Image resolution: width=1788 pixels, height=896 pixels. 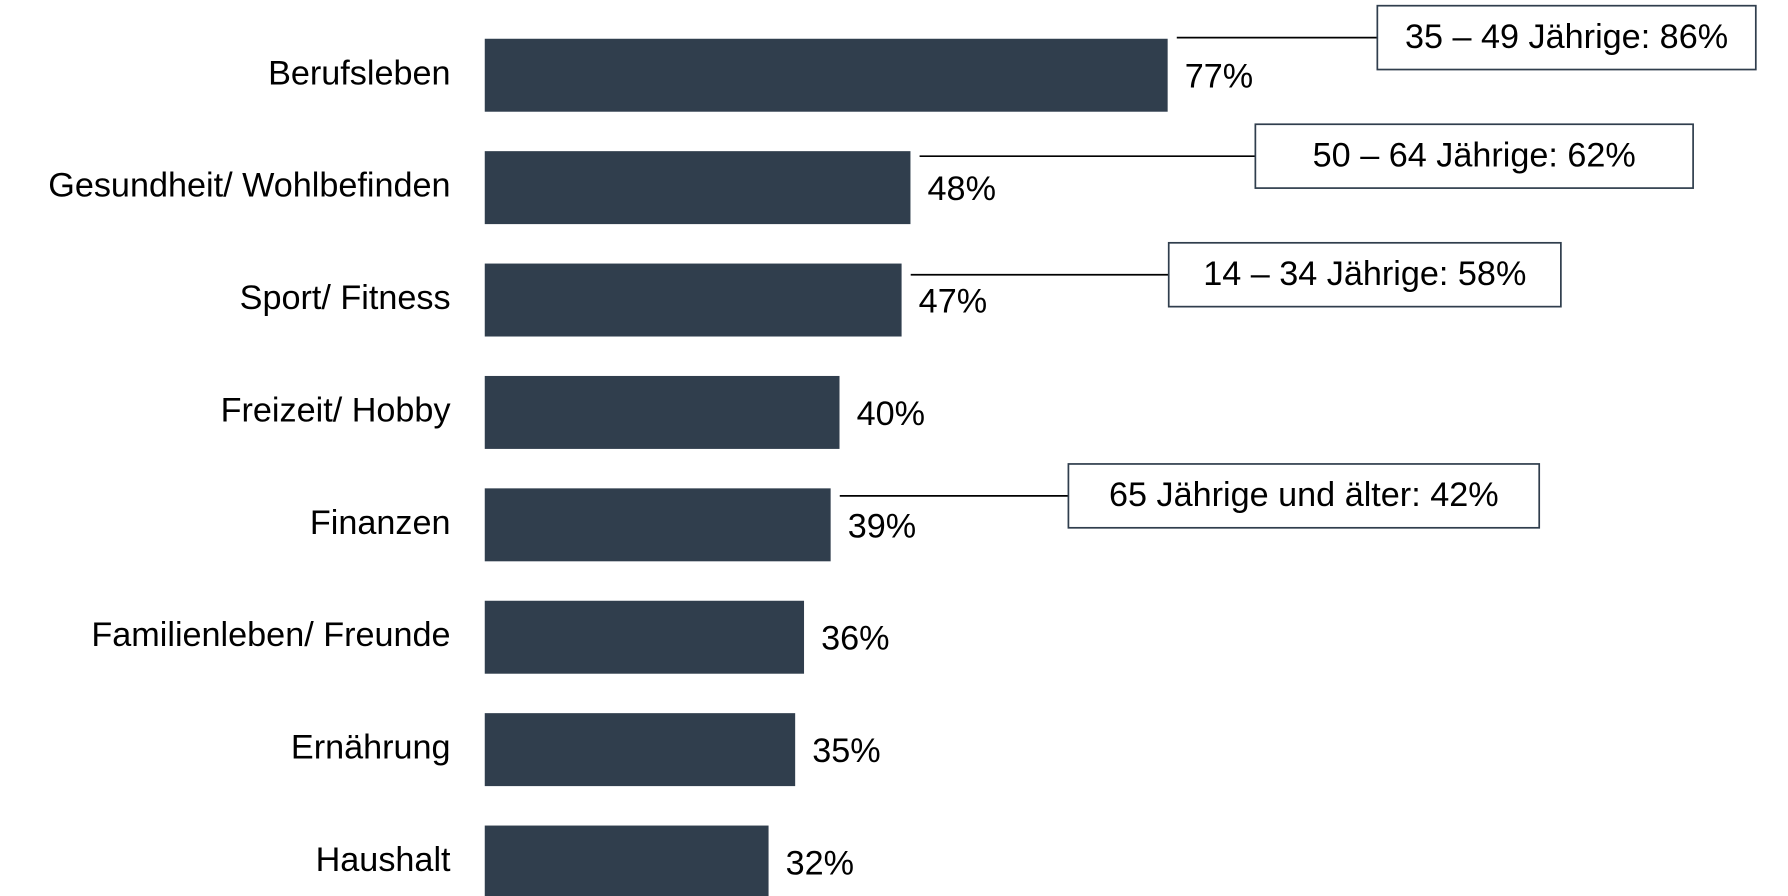 What do you see at coordinates (380, 523) in the screenshot?
I see `category-label: Finanzen` at bounding box center [380, 523].